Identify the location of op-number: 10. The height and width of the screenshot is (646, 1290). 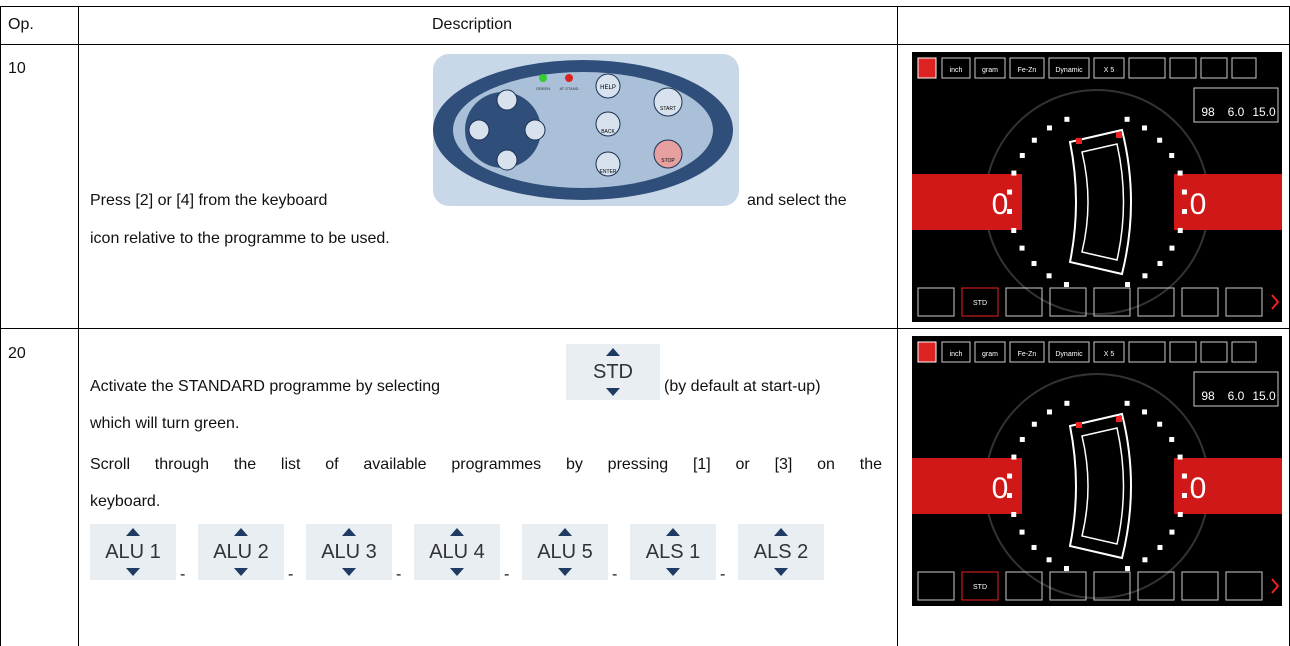
(17, 68).